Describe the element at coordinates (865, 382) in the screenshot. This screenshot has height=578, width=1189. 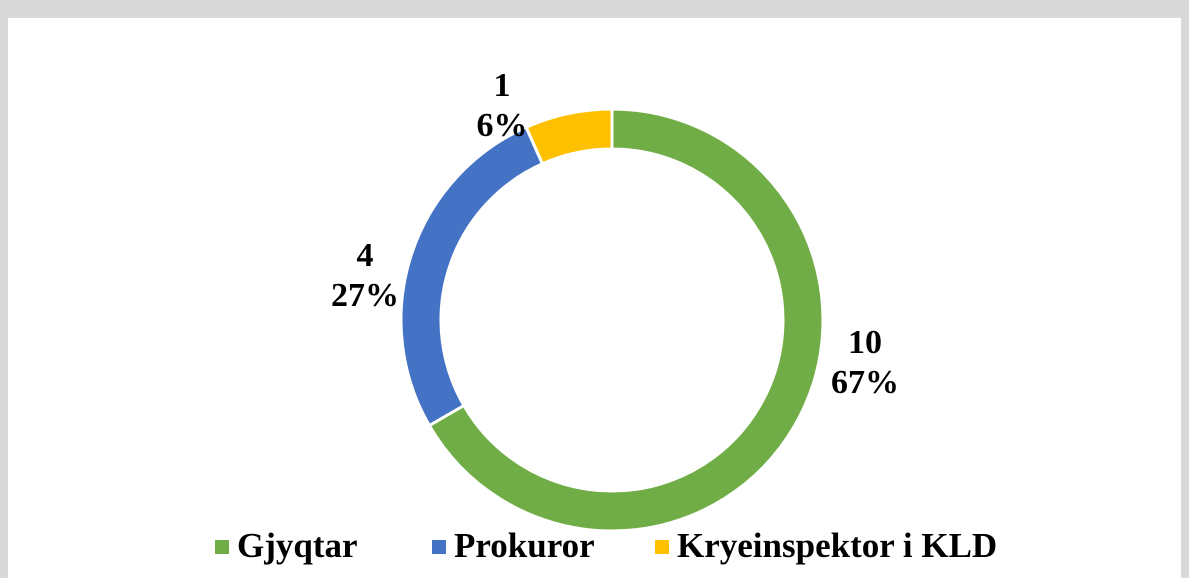
I see `percent-label: 67%` at that location.